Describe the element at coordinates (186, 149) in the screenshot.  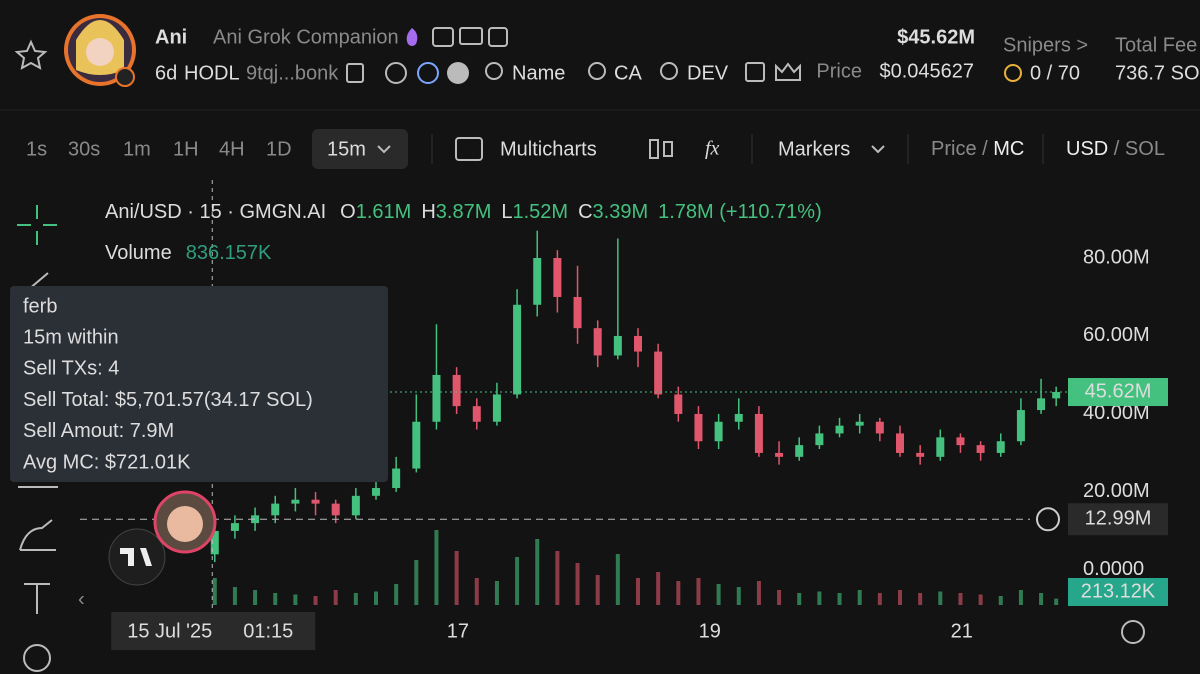
I see `interval: 1H` at that location.